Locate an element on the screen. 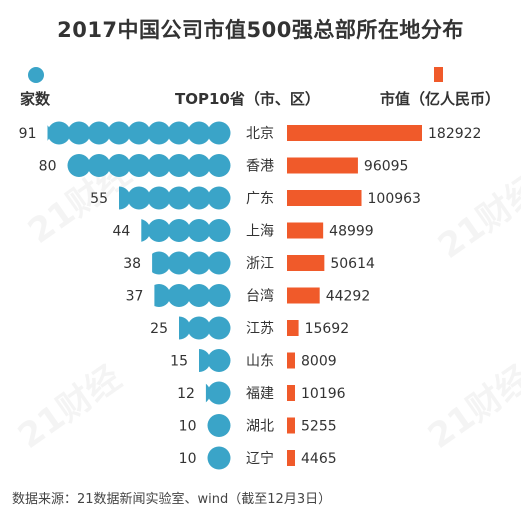  row-10: 10 湖北 5255 is located at coordinates (258, 425).